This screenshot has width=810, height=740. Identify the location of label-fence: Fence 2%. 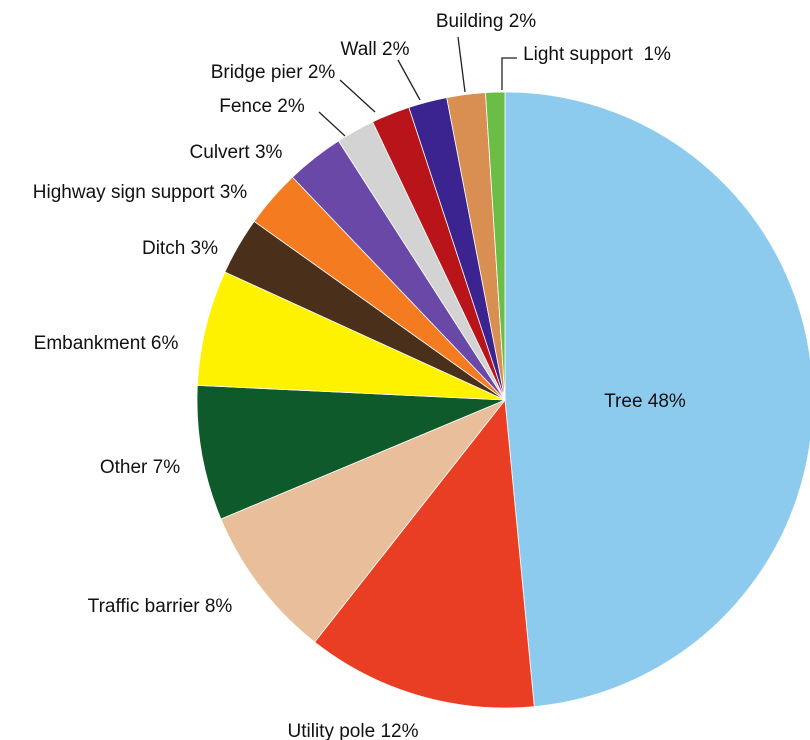
(262, 106).